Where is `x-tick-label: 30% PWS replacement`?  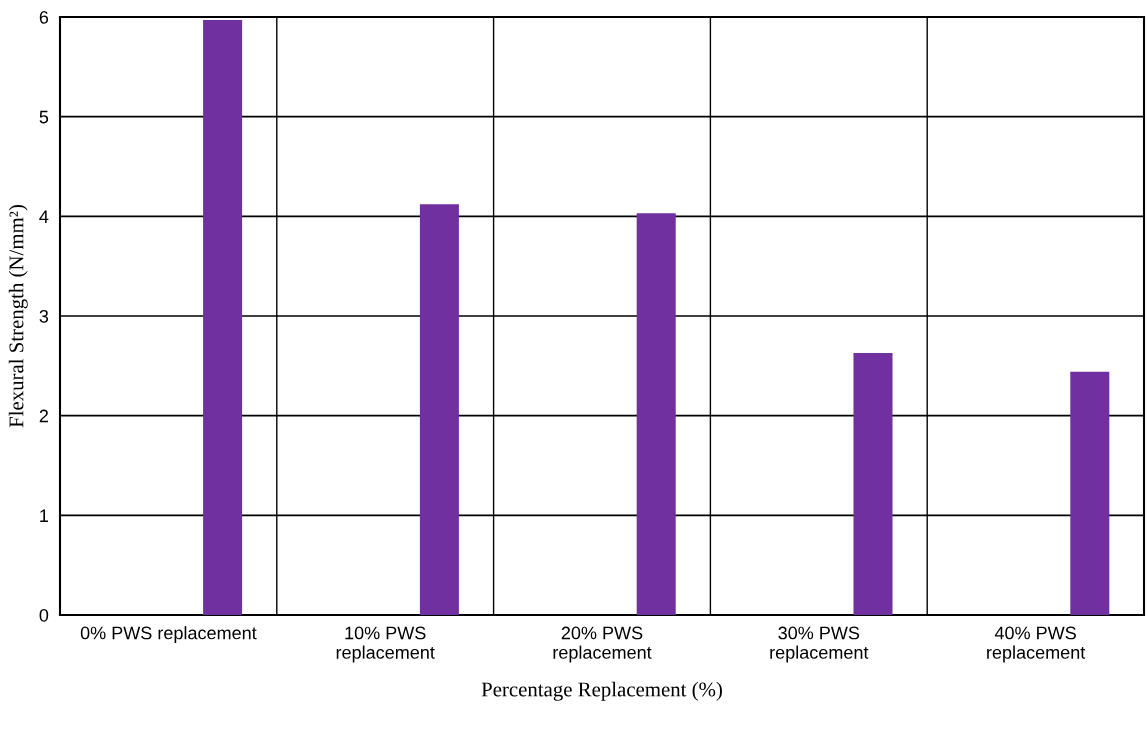 x-tick-label: 30% PWS replacement is located at coordinates (819, 644).